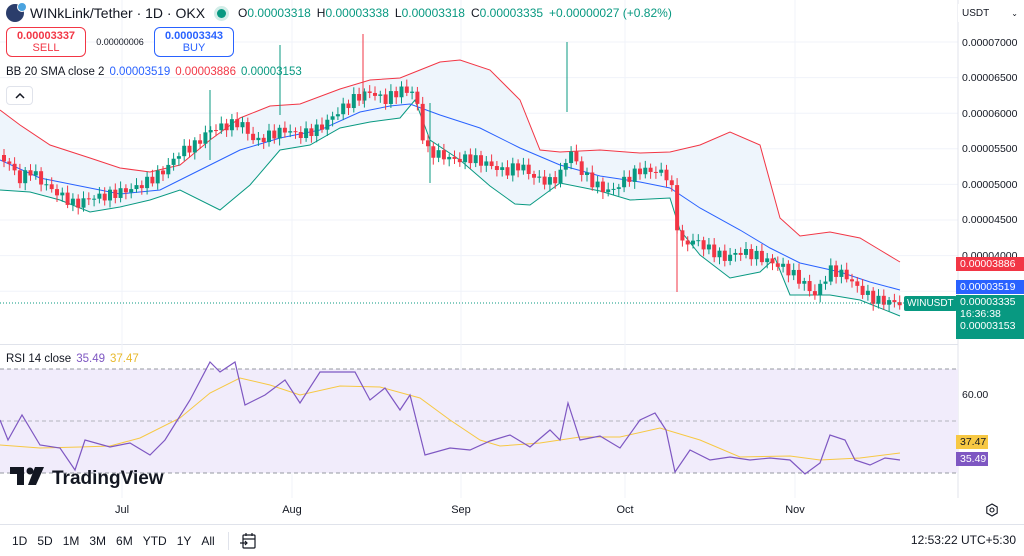 This screenshot has width=1024, height=556. Describe the element at coordinates (975, 395) in the screenshot. I see `rsi-tick: 60.00` at that location.